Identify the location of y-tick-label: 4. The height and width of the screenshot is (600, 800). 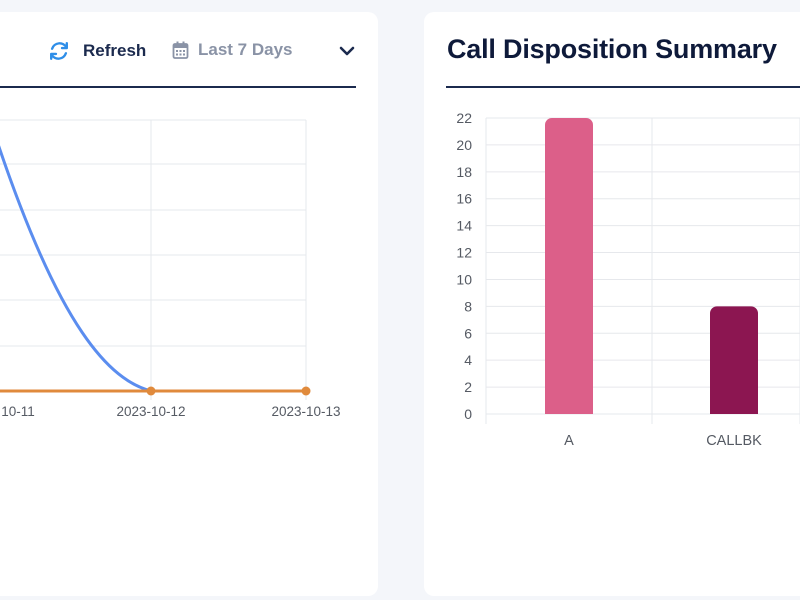
(468, 360).